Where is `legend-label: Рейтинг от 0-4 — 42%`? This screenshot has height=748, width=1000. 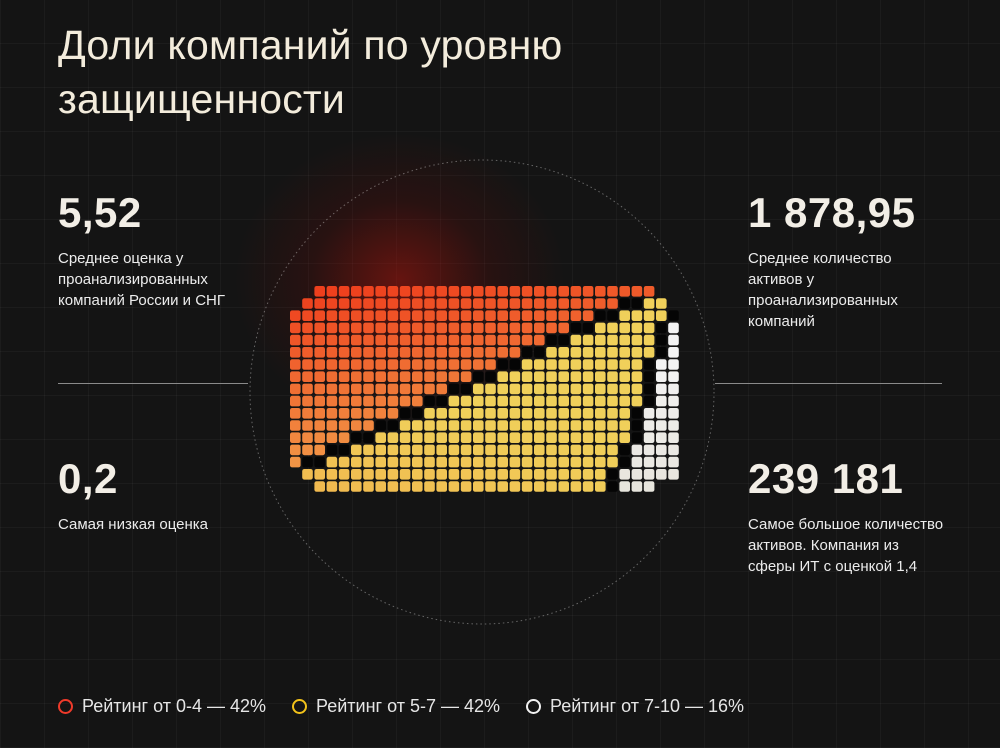
legend-label: Рейтинг от 0-4 — 42% is located at coordinates (174, 706).